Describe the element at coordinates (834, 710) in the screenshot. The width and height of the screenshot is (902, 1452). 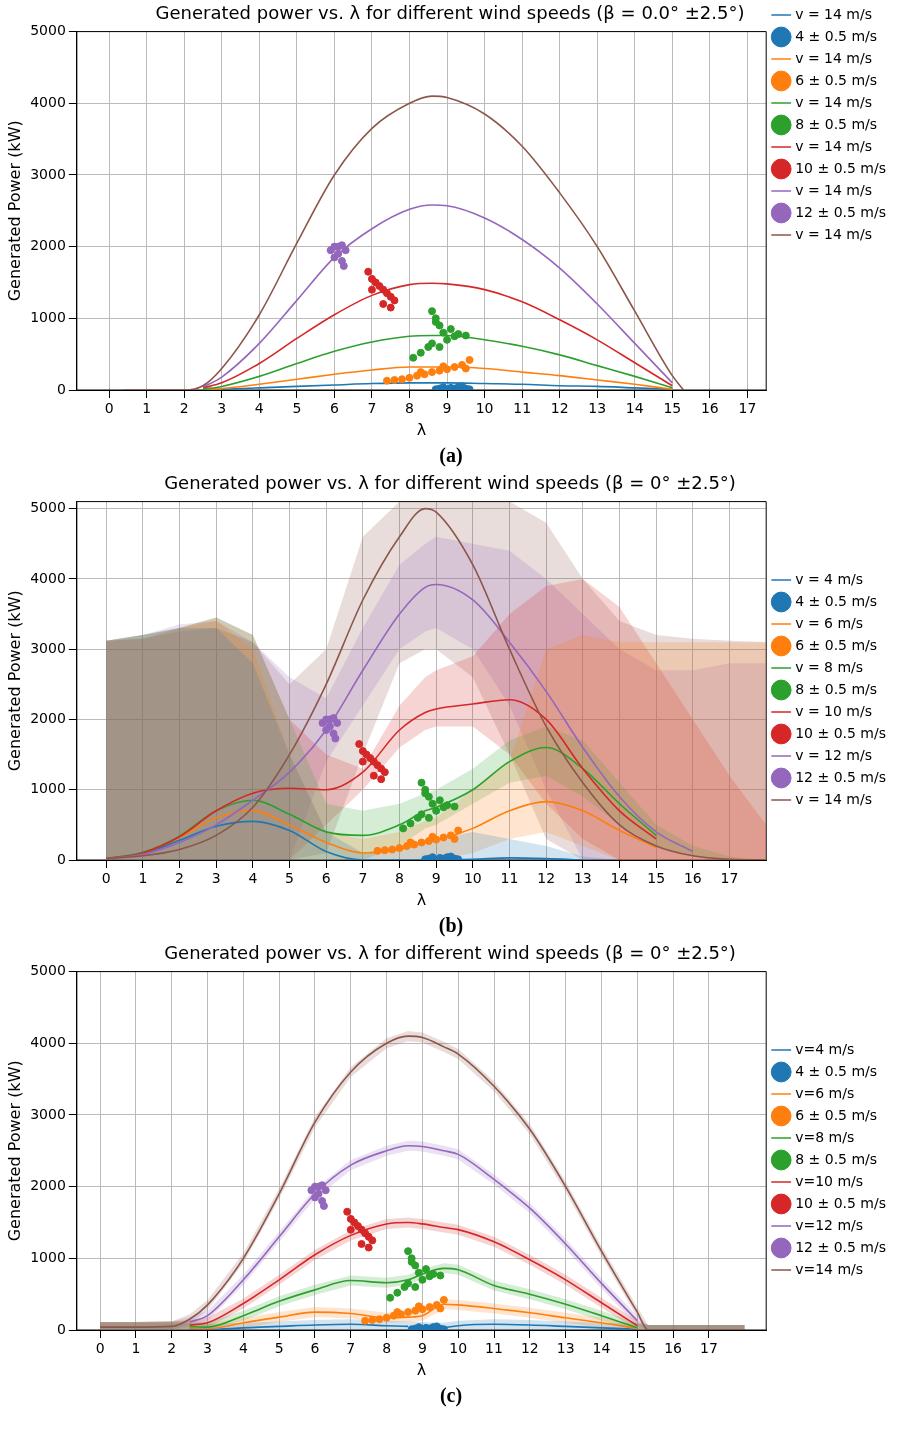
I see `legend-label: v = 10 m/s` at that location.